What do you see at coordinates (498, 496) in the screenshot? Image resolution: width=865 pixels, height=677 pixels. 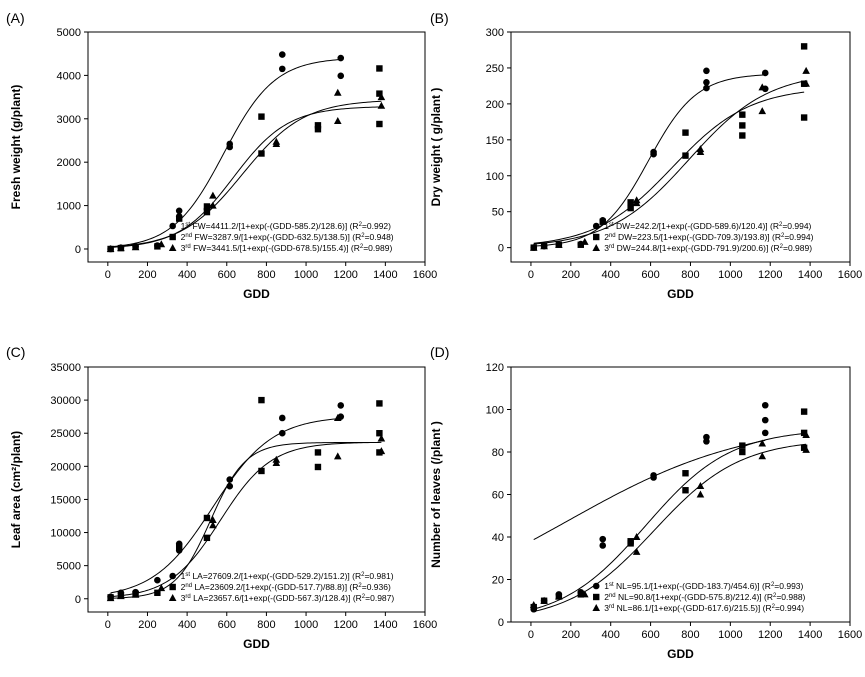 I see `y-tick-label: 60` at bounding box center [498, 496].